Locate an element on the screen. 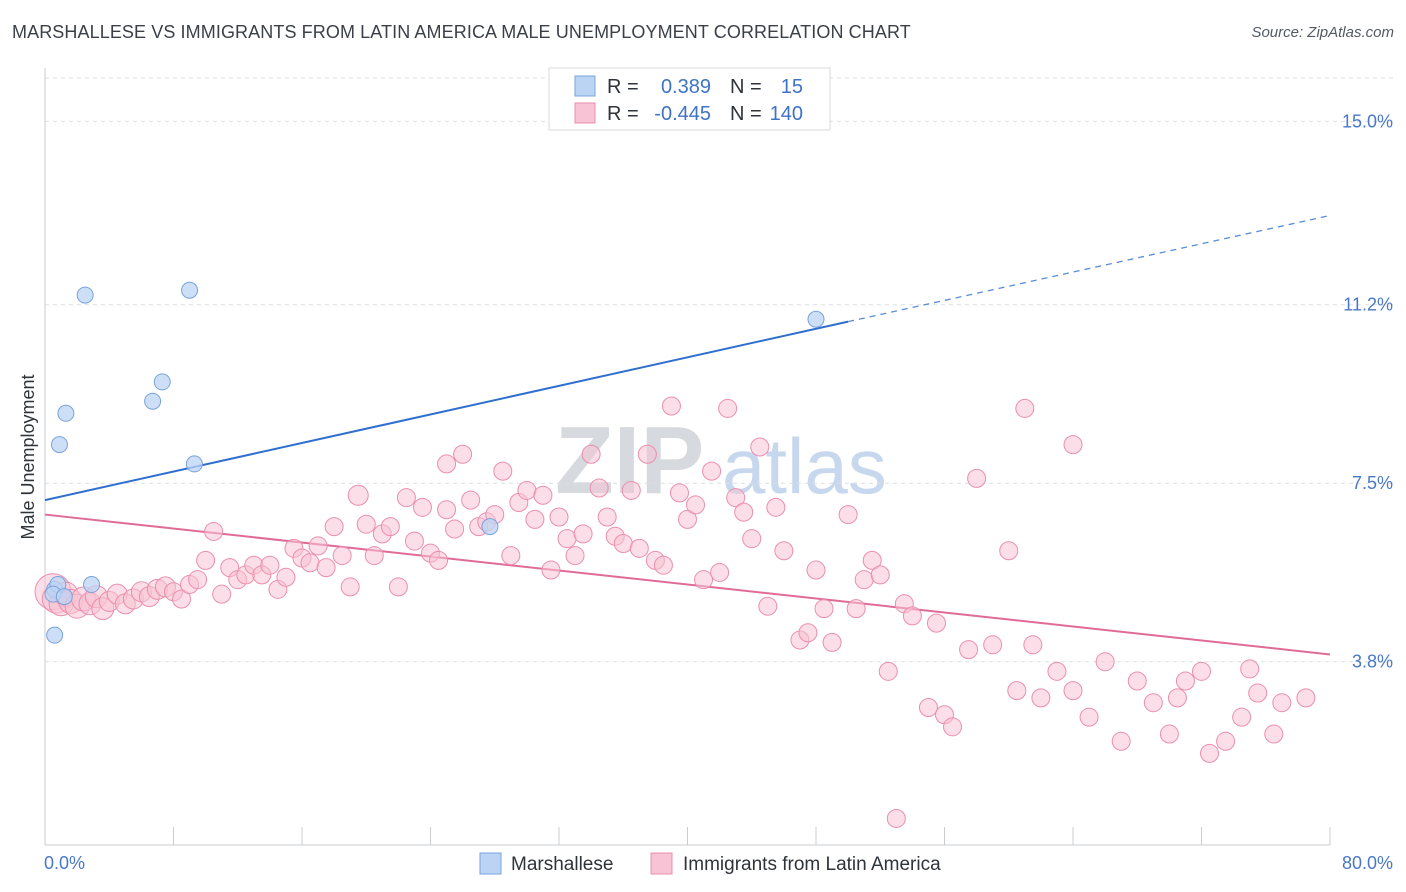  legend-r-value-2: -0.445 is located at coordinates (682, 114).